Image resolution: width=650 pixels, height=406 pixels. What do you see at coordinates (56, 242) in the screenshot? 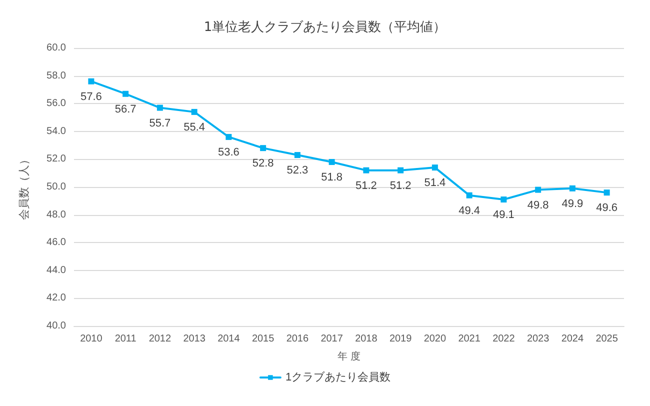
I see `y-tick-label: 46.0` at bounding box center [56, 242].